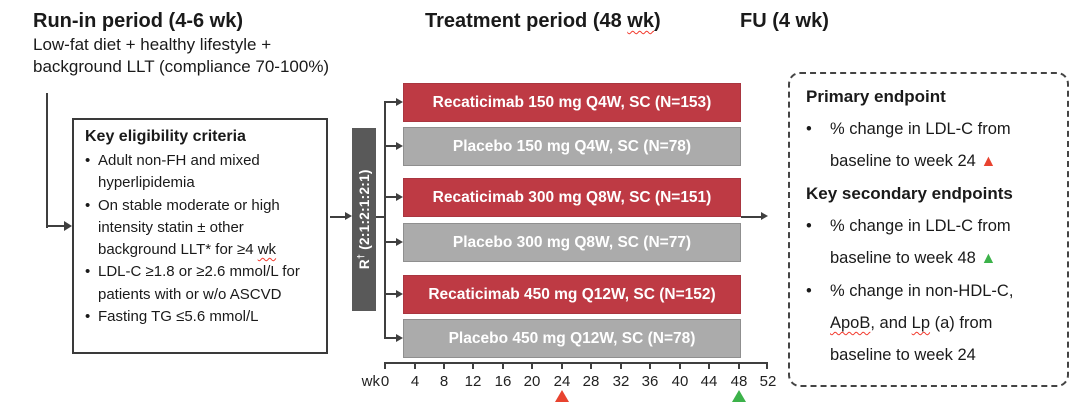 The height and width of the screenshot is (413, 1080). Describe the element at coordinates (365, 212) in the screenshot. I see `randomization-ratio: (2:1:2:1:2:1)` at that location.